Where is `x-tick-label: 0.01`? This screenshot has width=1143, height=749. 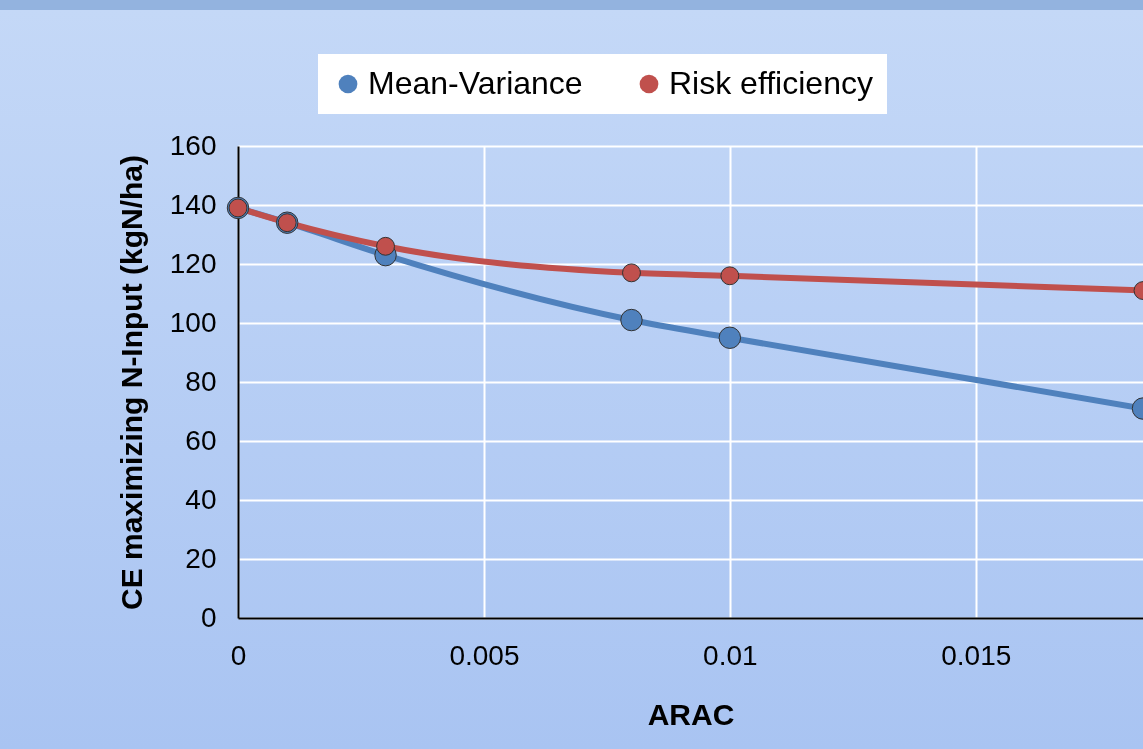
x-tick-label: 0.01 is located at coordinates (730, 655).